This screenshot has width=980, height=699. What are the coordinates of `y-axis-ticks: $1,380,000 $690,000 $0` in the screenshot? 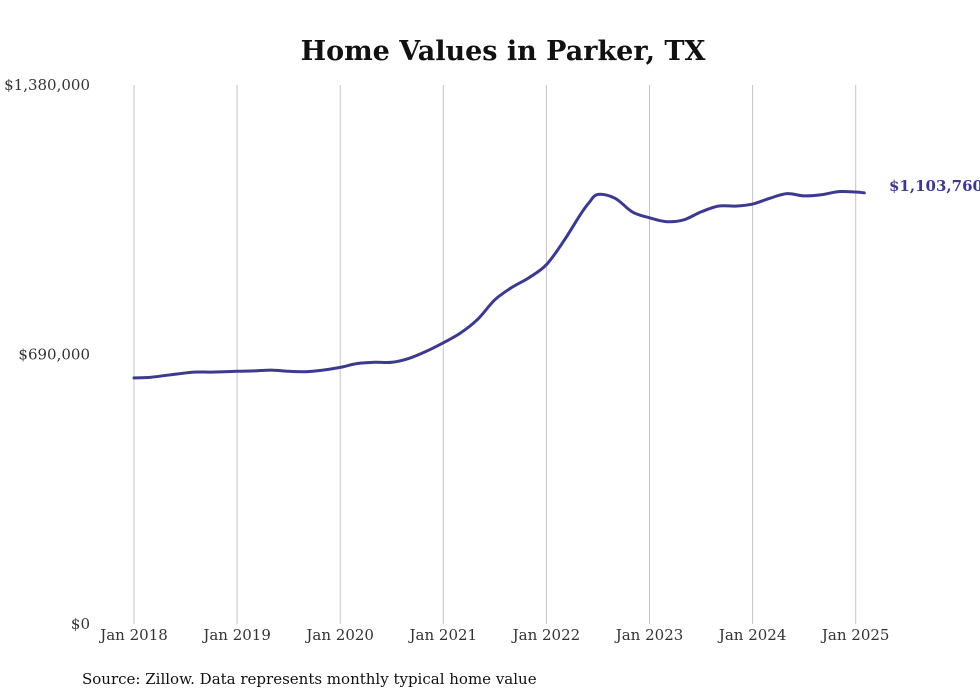 It's located at (47, 354).